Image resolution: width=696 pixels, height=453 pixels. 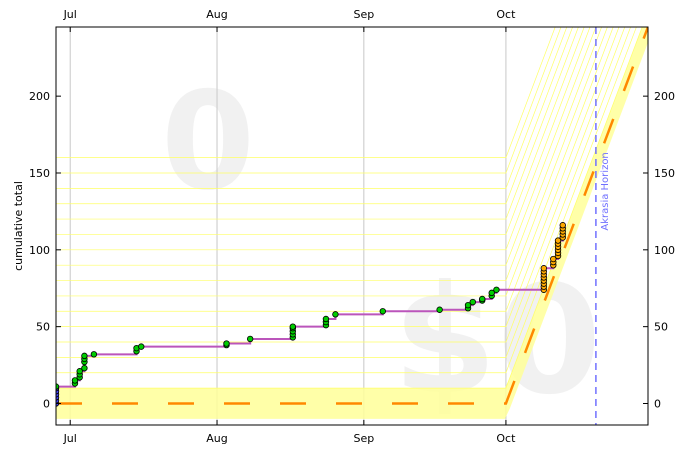 What do you see at coordinates (39, 250) in the screenshot?
I see `y-tick-label-left: 100` at bounding box center [39, 250].